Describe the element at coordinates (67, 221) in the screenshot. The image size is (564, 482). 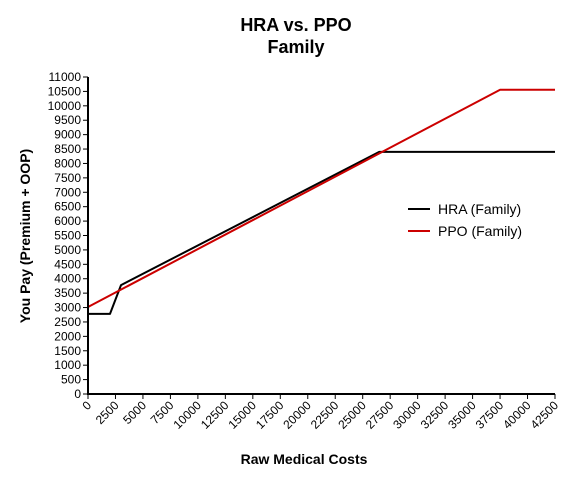
I see `y-tick-label: 6000` at that location.